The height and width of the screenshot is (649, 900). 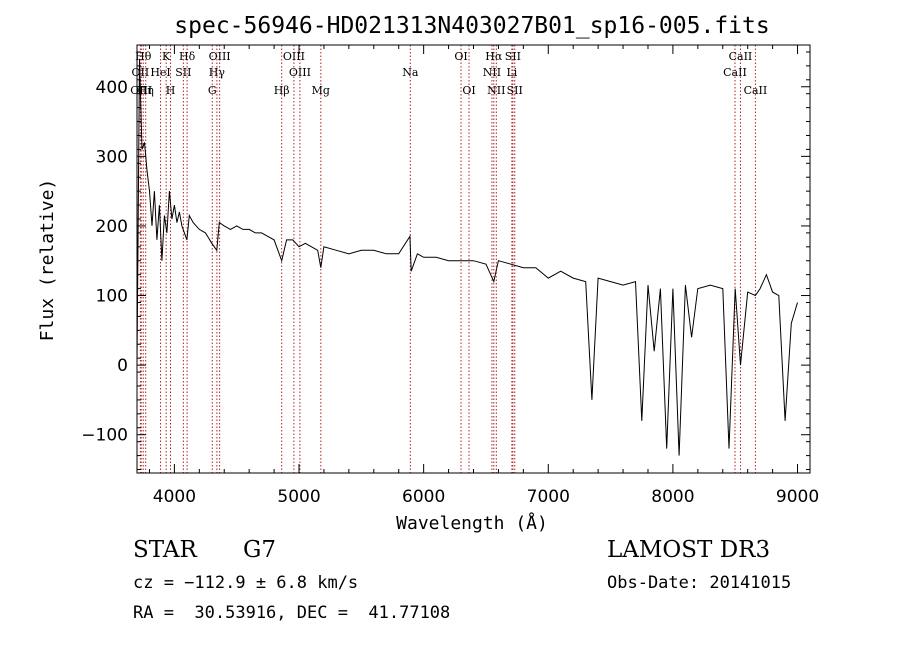 What do you see at coordinates (112, 297) in the screenshot?
I see `y-tick-label: 100` at bounding box center [112, 297].